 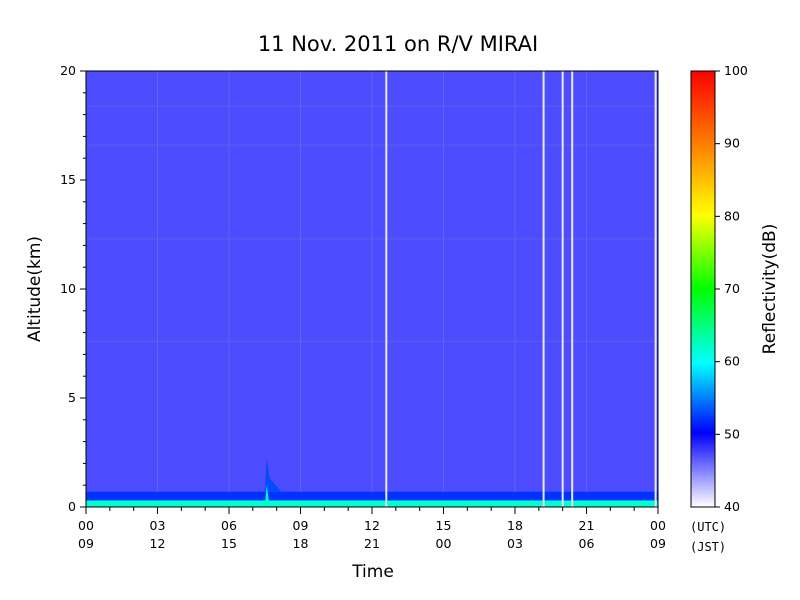 I want to click on y-tick-label: 0, so click(x=72, y=506).